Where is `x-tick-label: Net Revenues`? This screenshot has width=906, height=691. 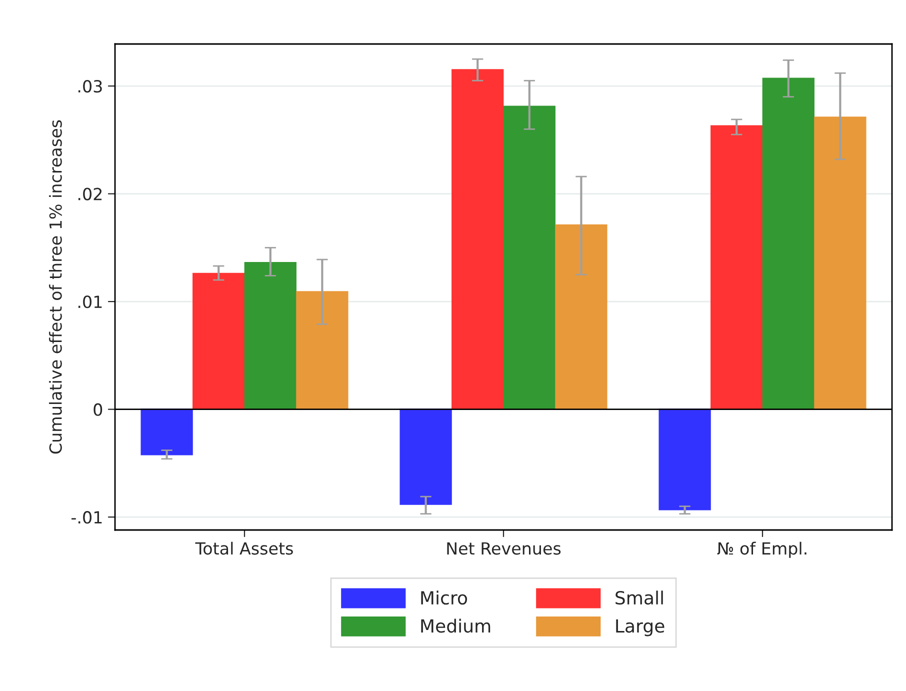
x-tick-label: Net Revenues is located at coordinates (504, 548).